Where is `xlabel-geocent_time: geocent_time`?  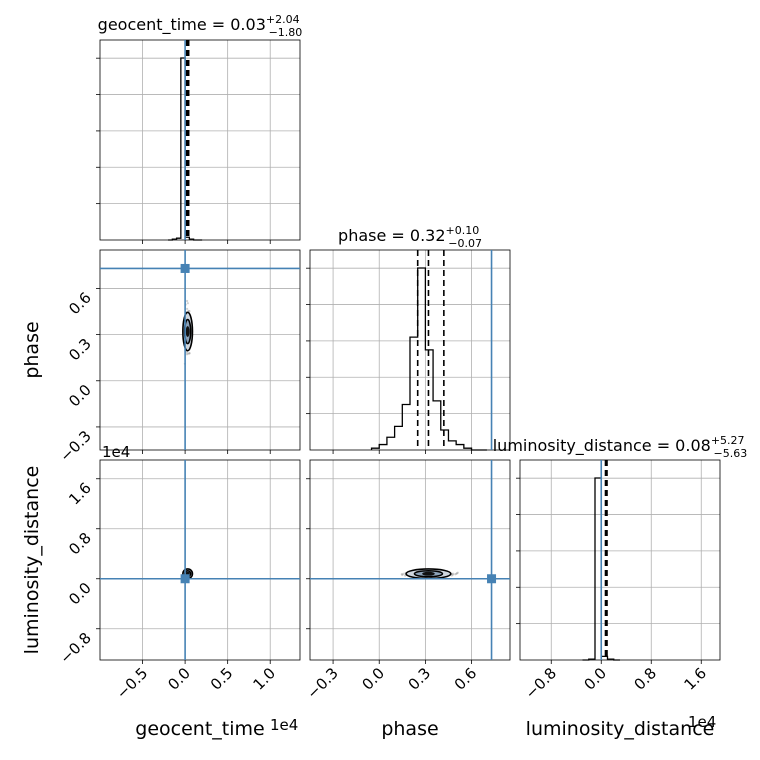 xlabel-geocent_time: geocent_time is located at coordinates (199, 729).